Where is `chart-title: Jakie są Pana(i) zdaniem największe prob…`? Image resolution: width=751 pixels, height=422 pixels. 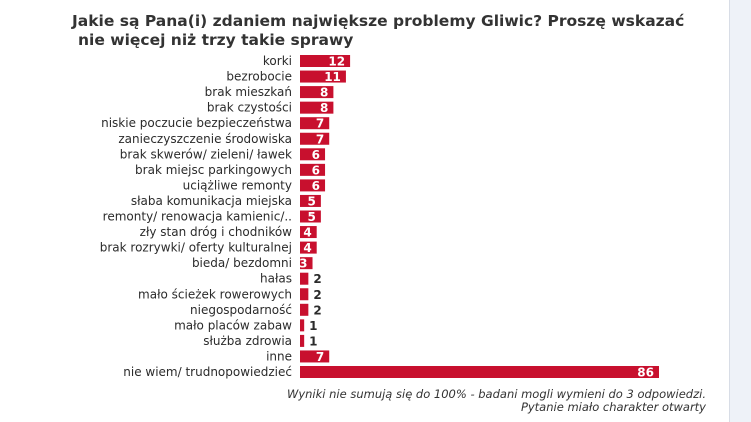 chart-title: Jakie są Pana(i) zdaniem największe prob… is located at coordinates (392, 31).